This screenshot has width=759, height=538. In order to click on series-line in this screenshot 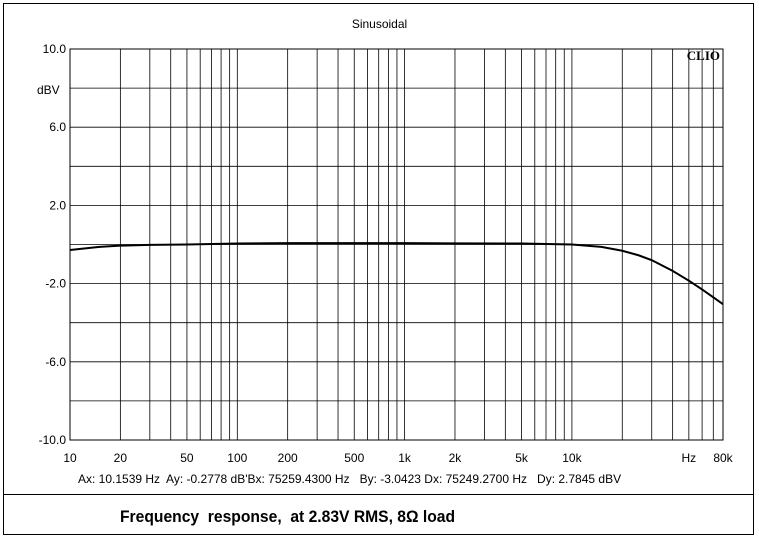, I will do `click(396, 273)`.